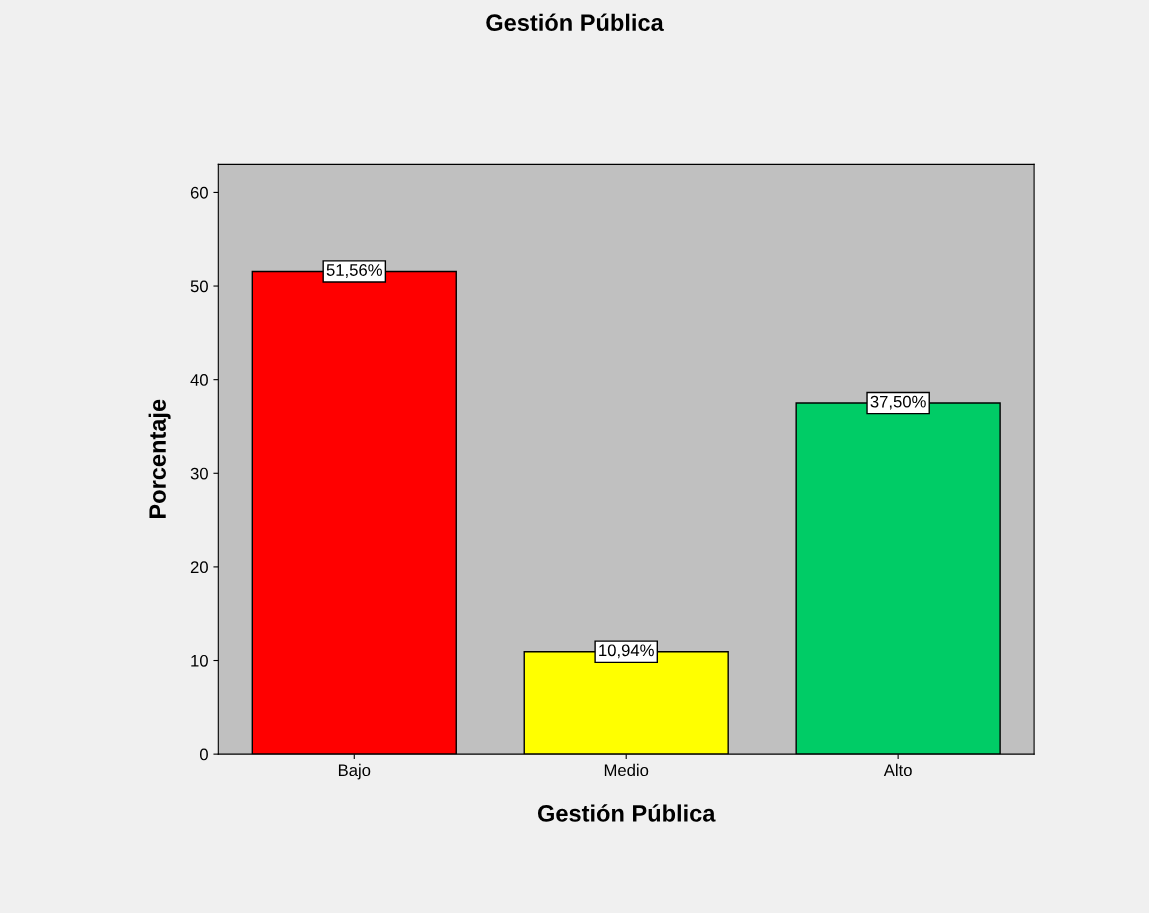  I want to click on y-tick-label: 40, so click(199, 380).